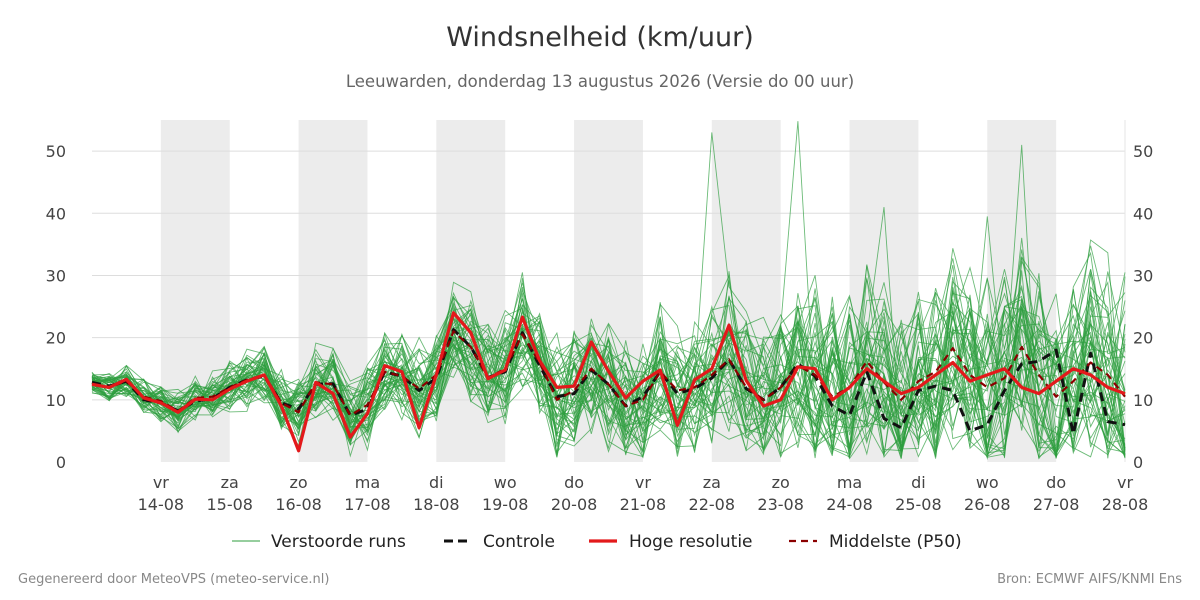 This screenshot has width=1200, height=600. What do you see at coordinates (436, 482) in the screenshot?
I see `x-tick-day-4: di` at bounding box center [436, 482].